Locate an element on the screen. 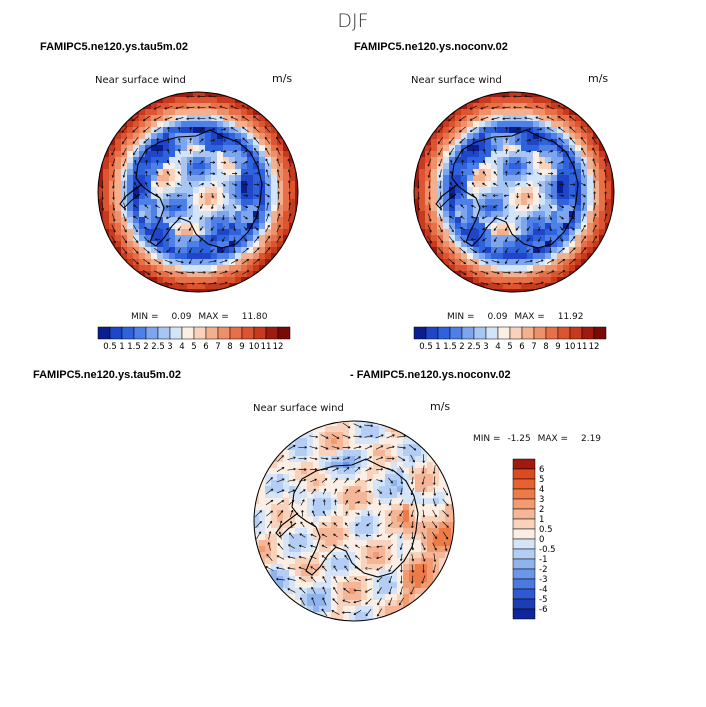 The width and height of the screenshot is (706, 707). panel-3-difference-map is located at coordinates (354, 521).